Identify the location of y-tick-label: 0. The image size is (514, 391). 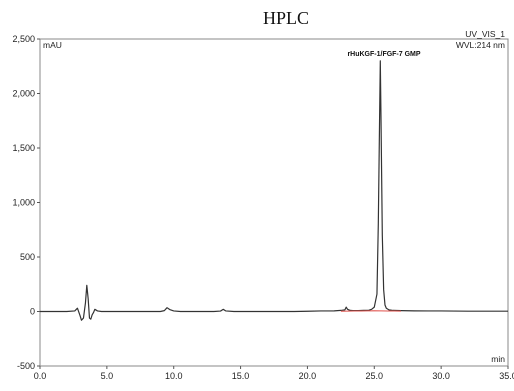
(32, 312).